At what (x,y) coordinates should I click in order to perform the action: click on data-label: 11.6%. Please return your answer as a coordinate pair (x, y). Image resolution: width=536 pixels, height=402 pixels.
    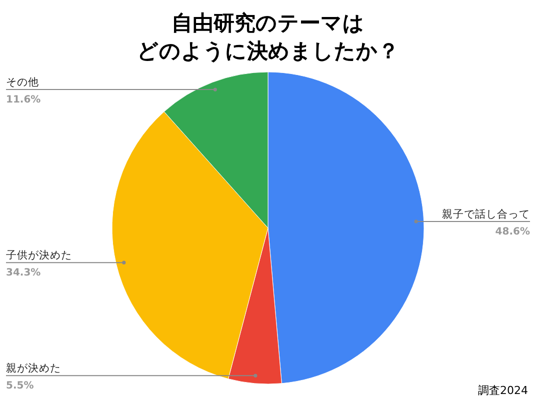
    Looking at the image, I should click on (23, 100).